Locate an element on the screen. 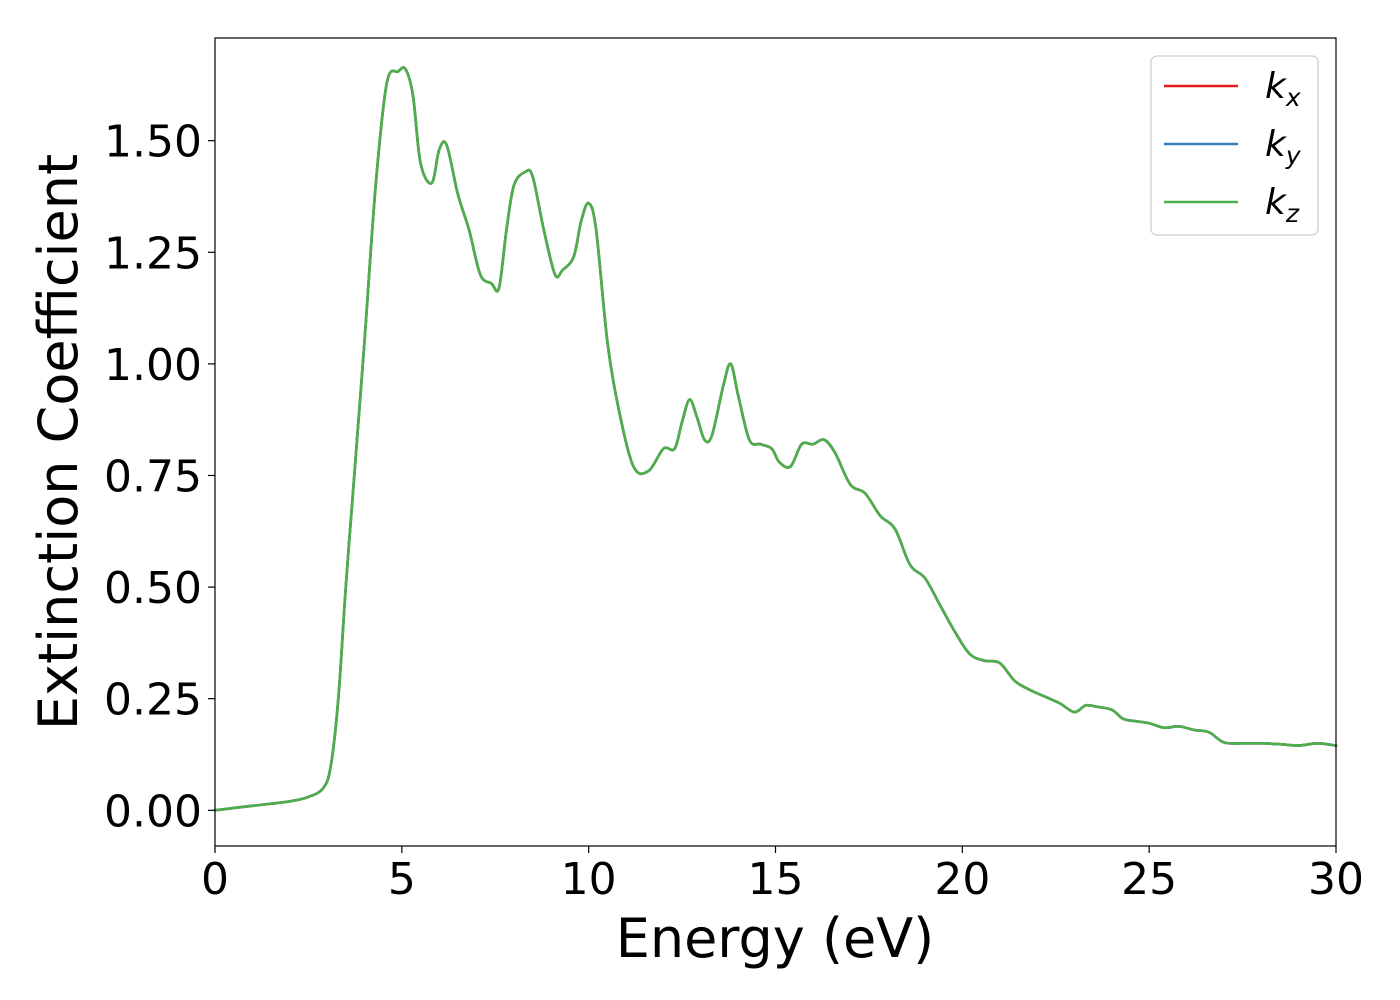  y-tick-label-6: 1.50 is located at coordinates (153, 142).